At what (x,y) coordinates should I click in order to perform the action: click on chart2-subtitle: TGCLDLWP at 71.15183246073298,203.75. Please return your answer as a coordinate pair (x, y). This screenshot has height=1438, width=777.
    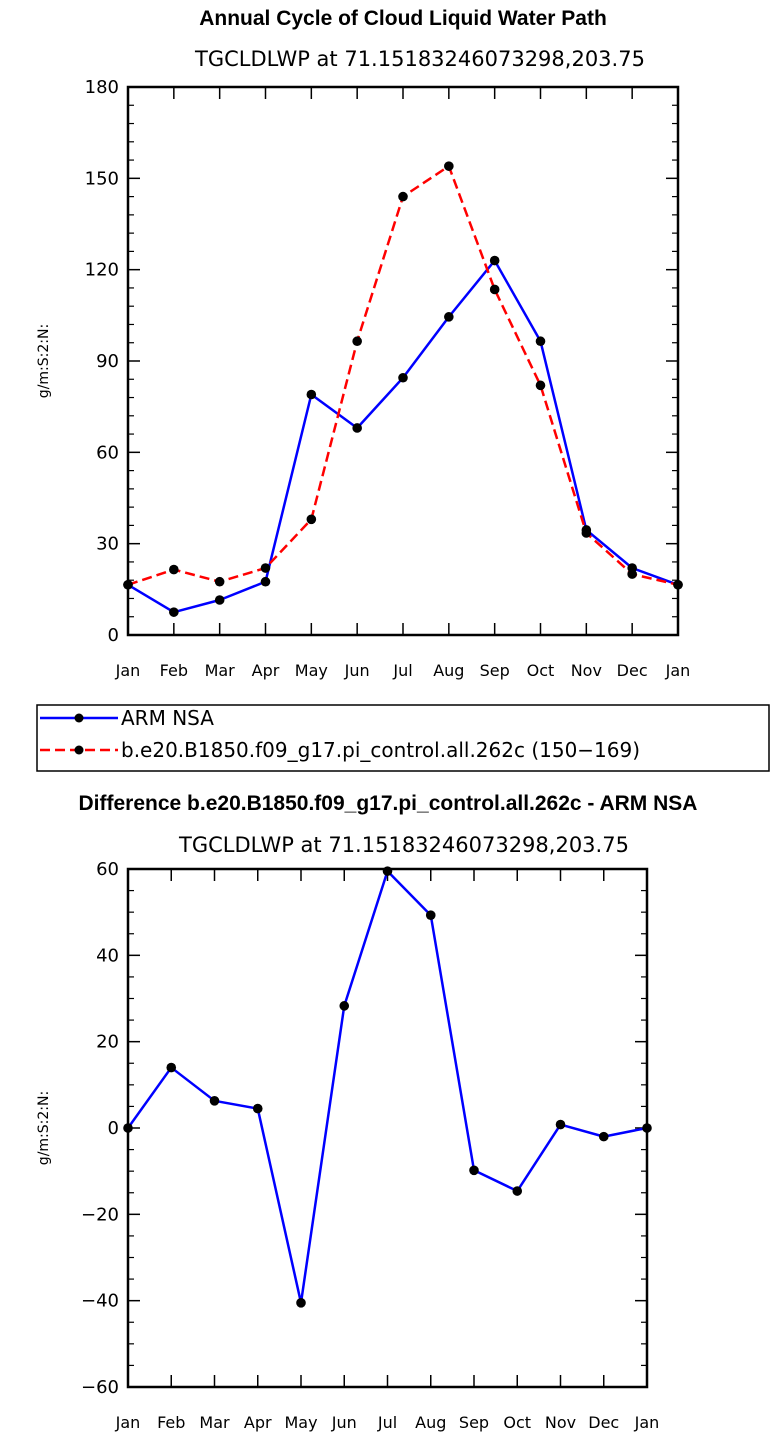
    Looking at the image, I should click on (403, 845).